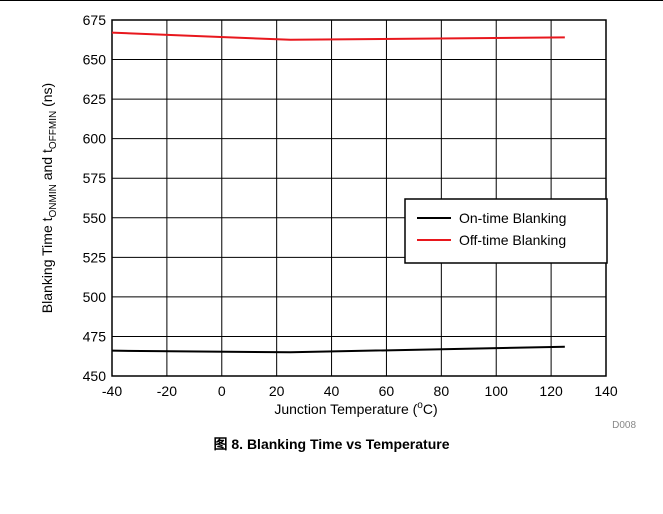  What do you see at coordinates (497, 391) in the screenshot?
I see `x-tick-label: 100` at bounding box center [497, 391].